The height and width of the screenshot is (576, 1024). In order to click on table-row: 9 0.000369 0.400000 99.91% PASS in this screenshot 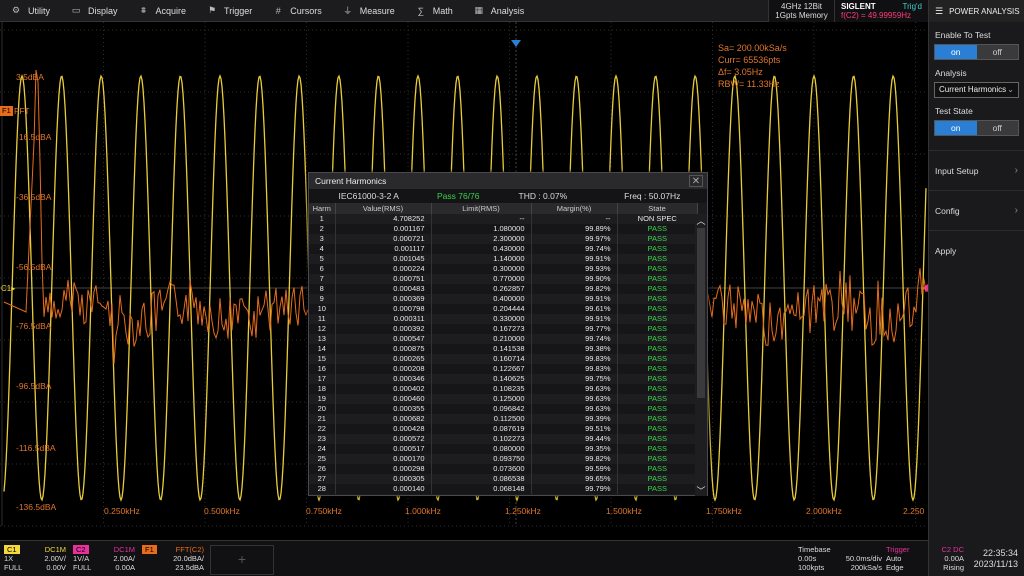, I will do `click(503, 299)`.